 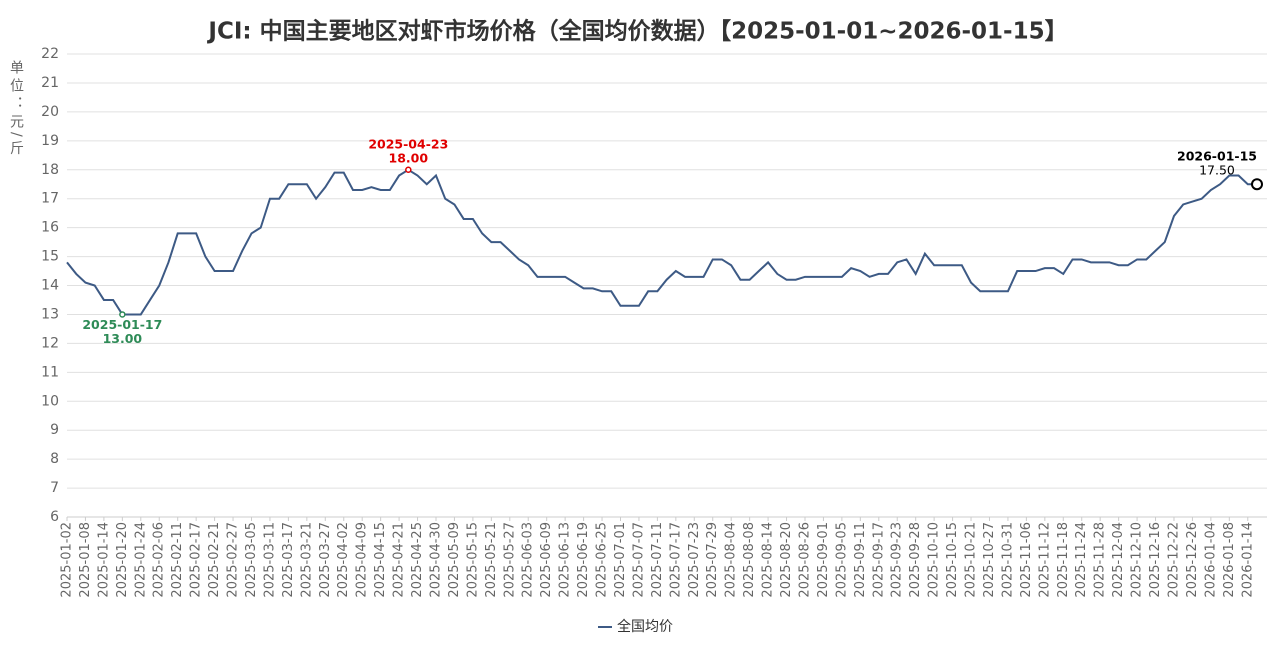 I want to click on x-tick-label: 2025-09-05, so click(x=841, y=560).